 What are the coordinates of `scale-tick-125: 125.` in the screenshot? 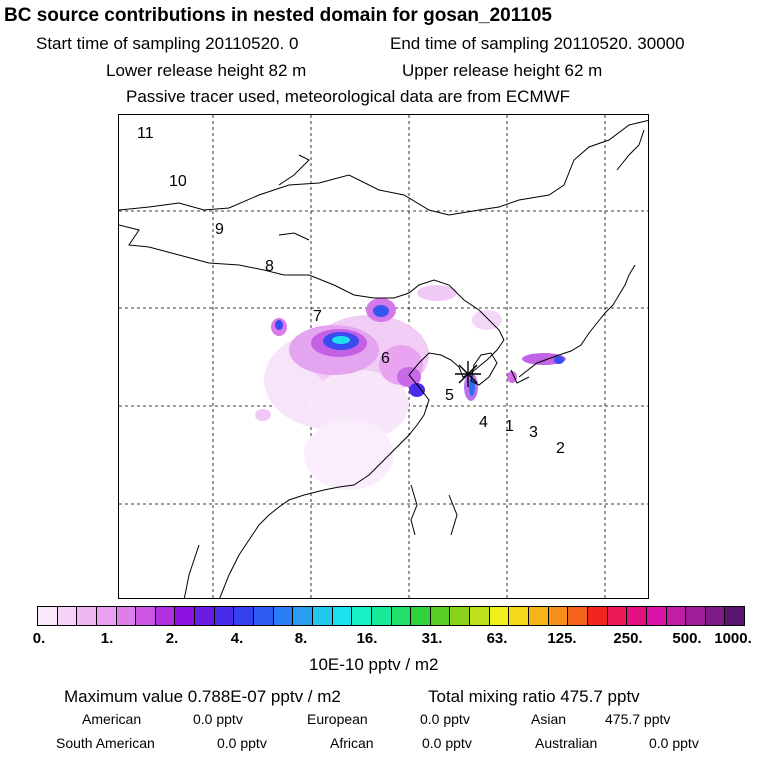 It's located at (562, 638).